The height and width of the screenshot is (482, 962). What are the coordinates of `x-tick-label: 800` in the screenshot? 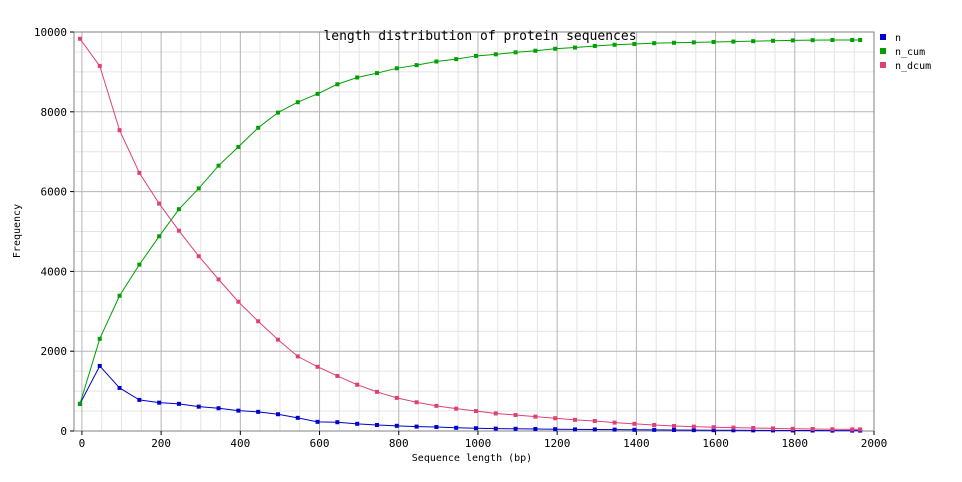 It's located at (399, 443).